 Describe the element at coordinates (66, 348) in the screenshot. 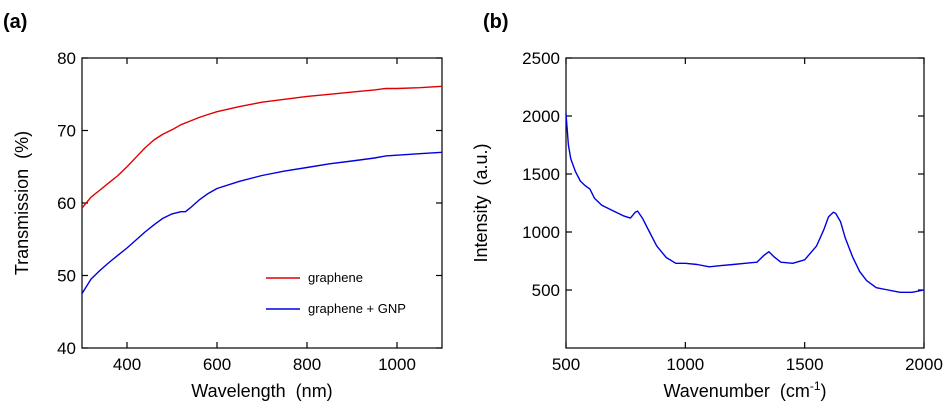

I see `panel-a-y-tick-label: 40` at that location.